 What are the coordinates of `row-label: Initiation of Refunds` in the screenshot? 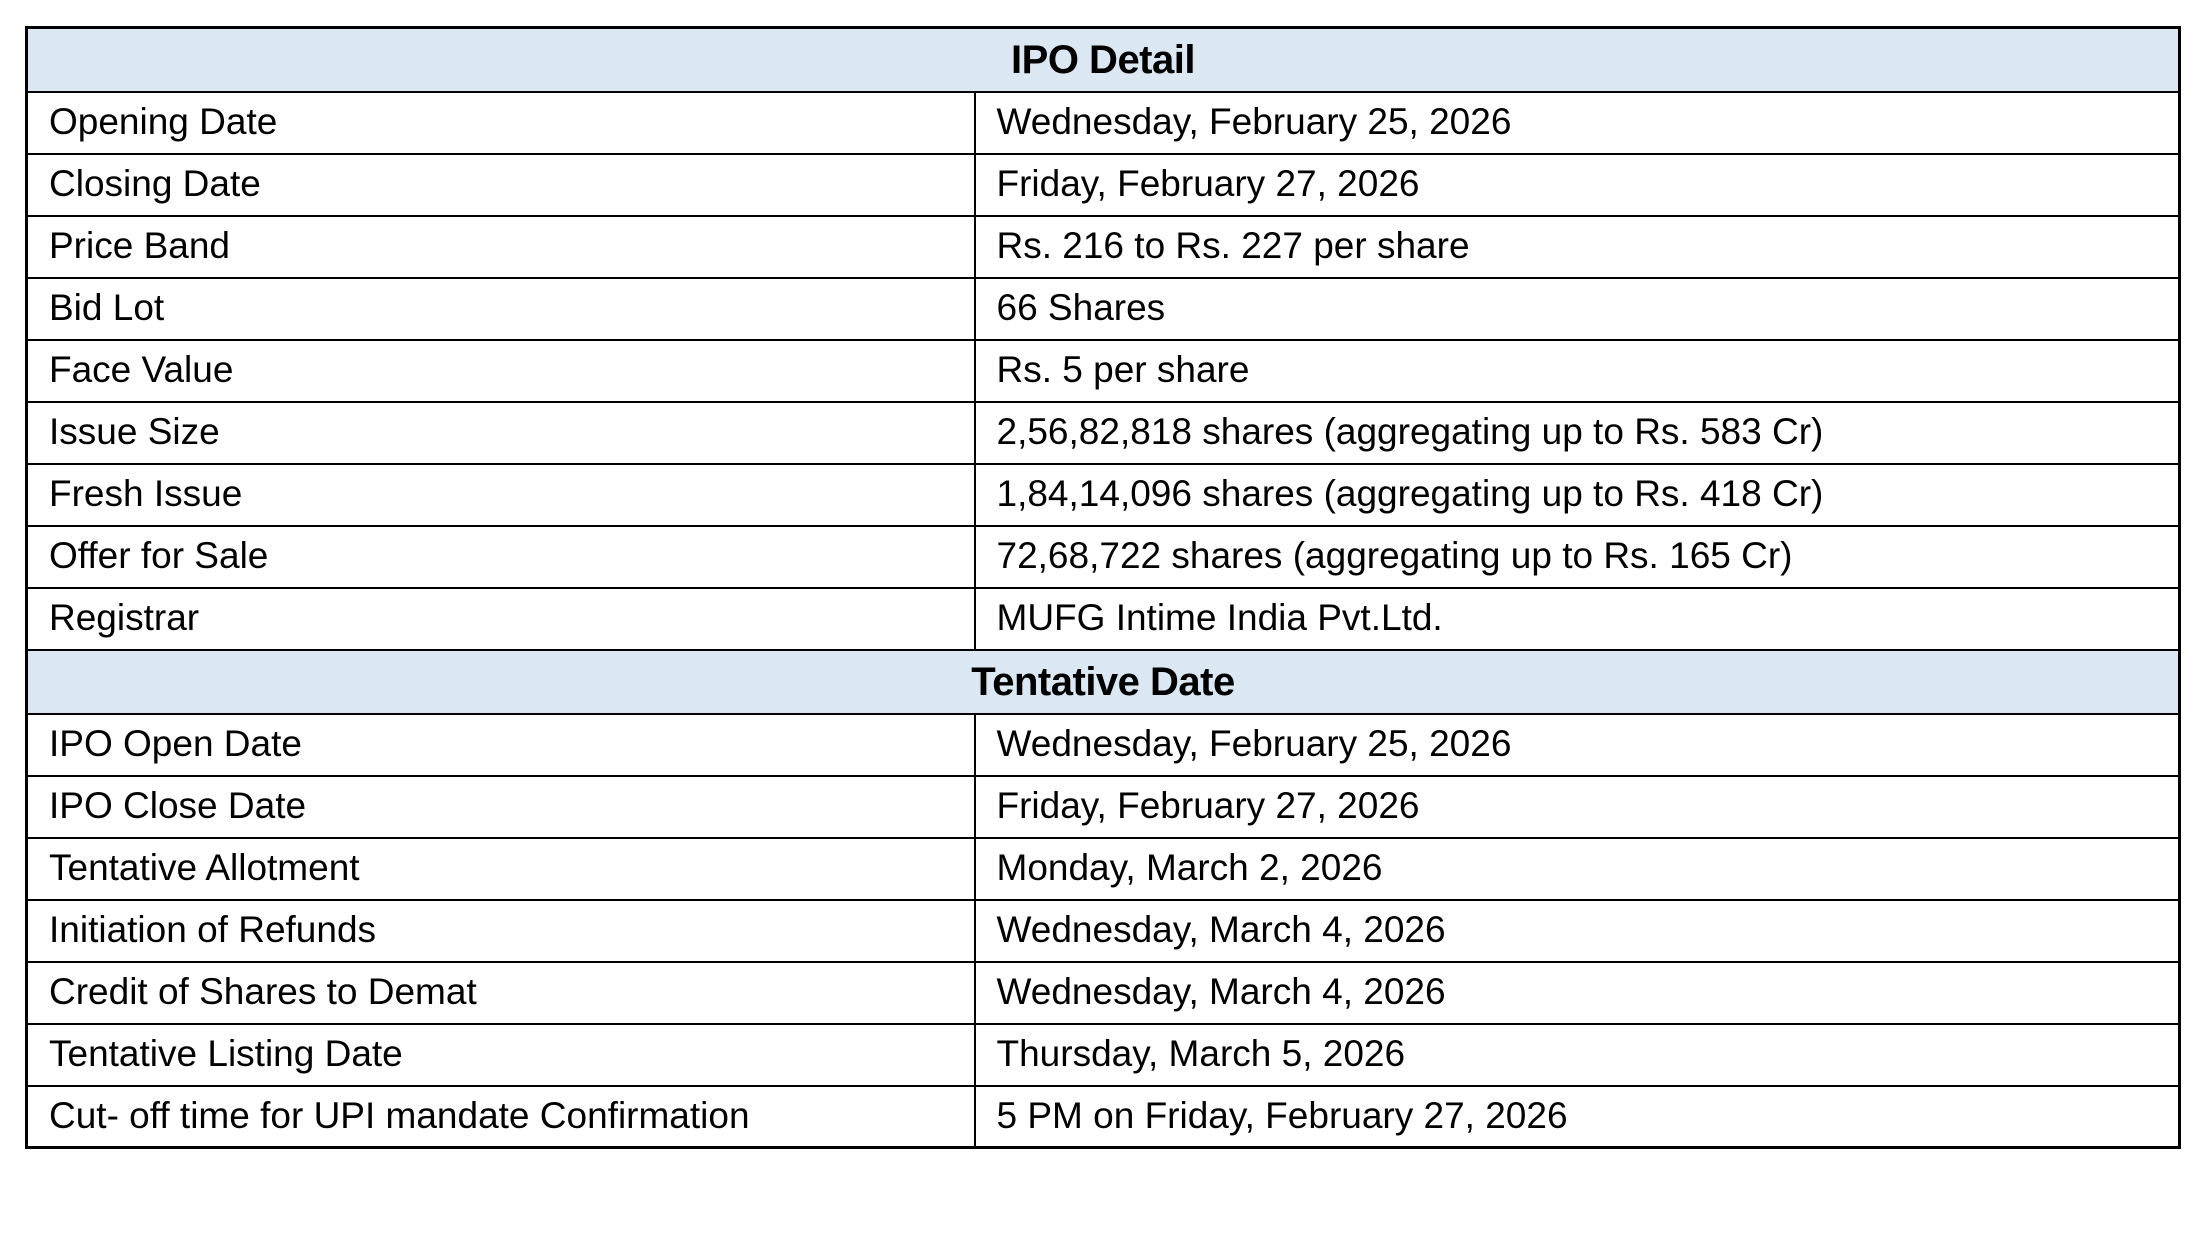 It's located at (500, 930).